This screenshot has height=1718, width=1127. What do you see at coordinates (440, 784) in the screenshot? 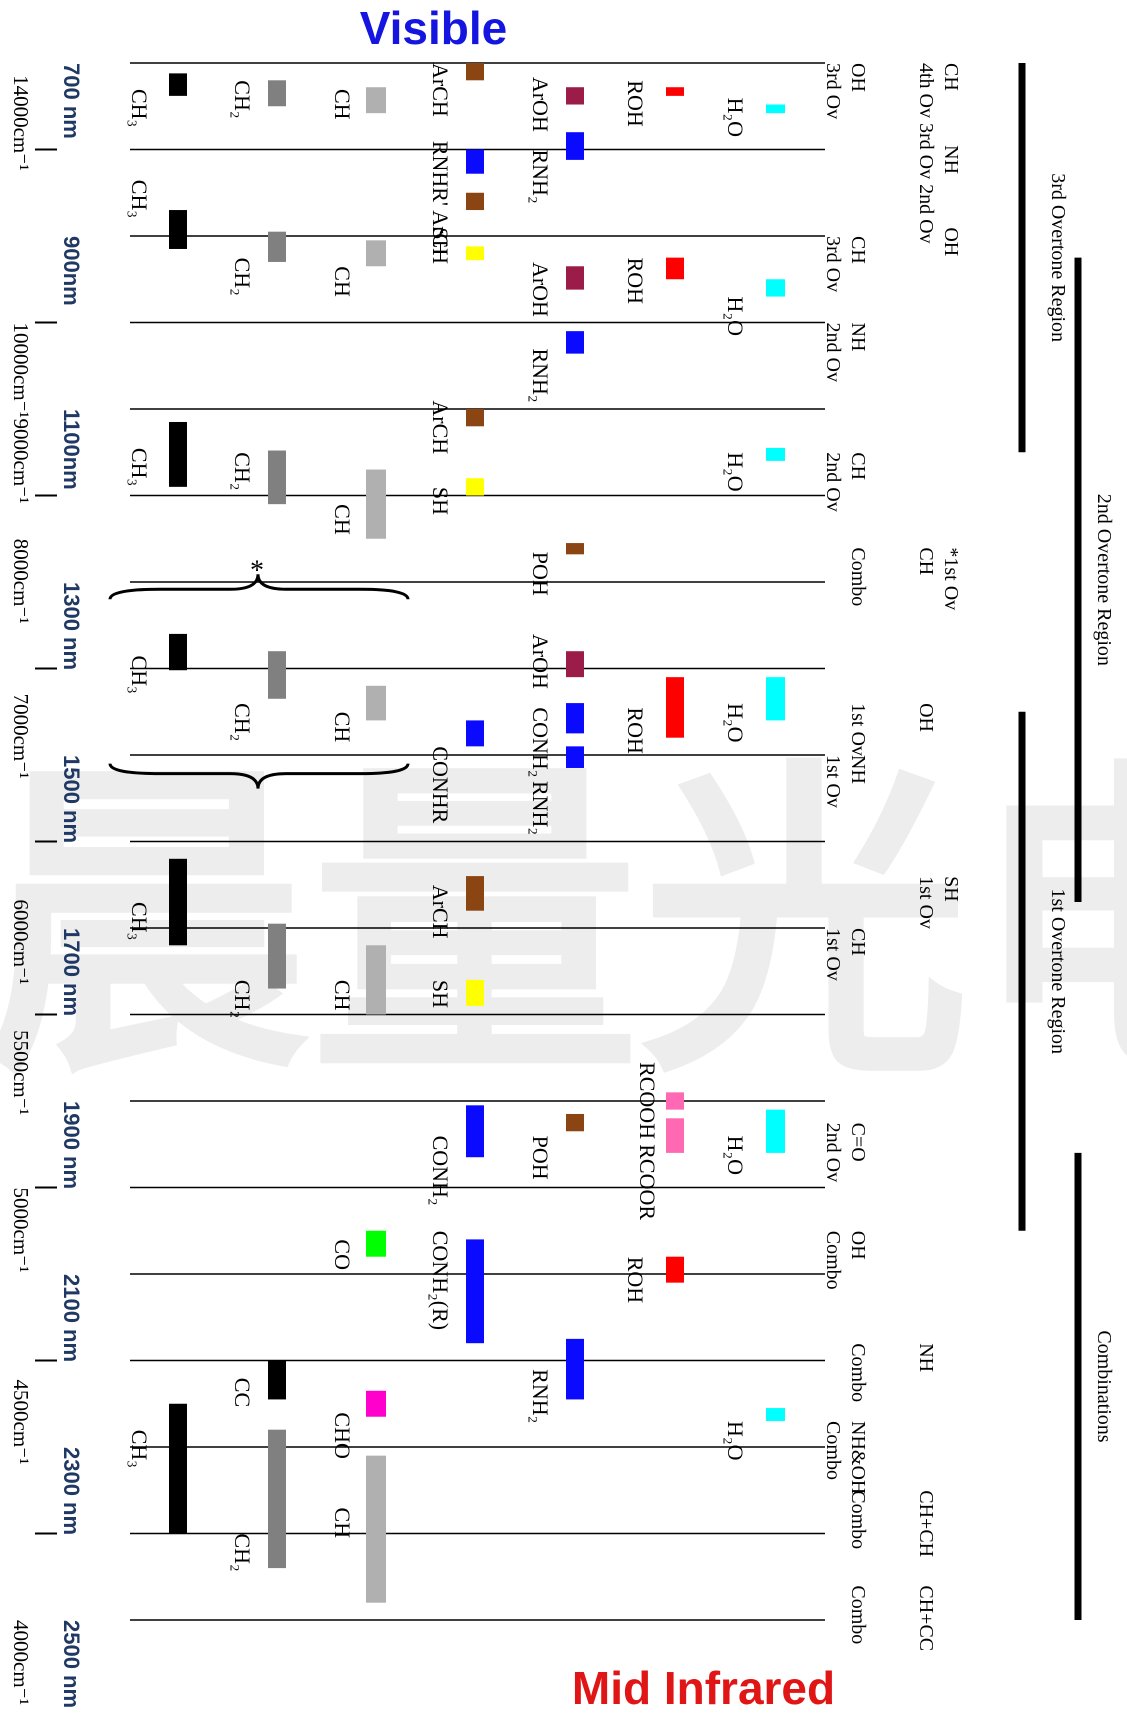
I see `lane-label-misc: CONHR` at bounding box center [440, 784].